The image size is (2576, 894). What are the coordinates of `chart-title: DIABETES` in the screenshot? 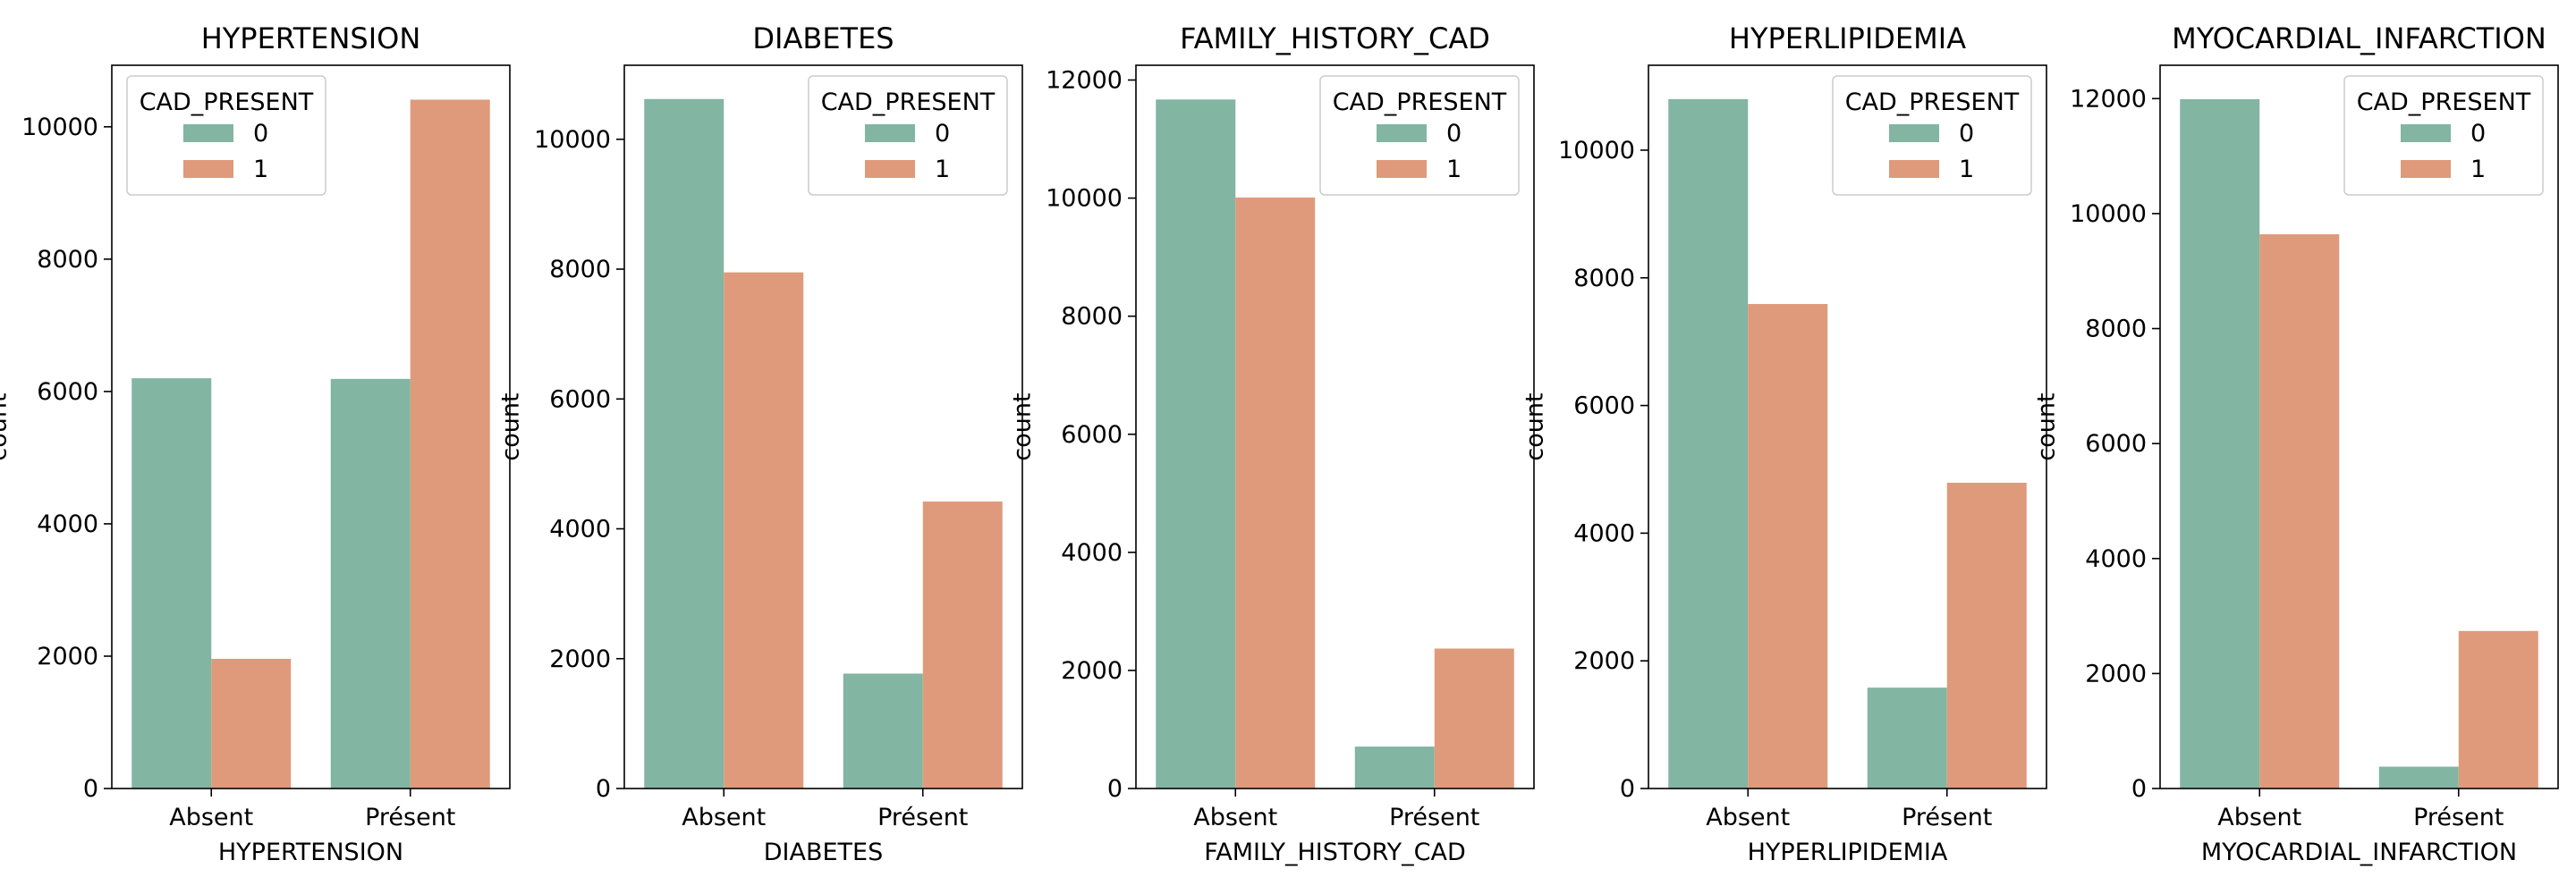 It's located at (823, 38).